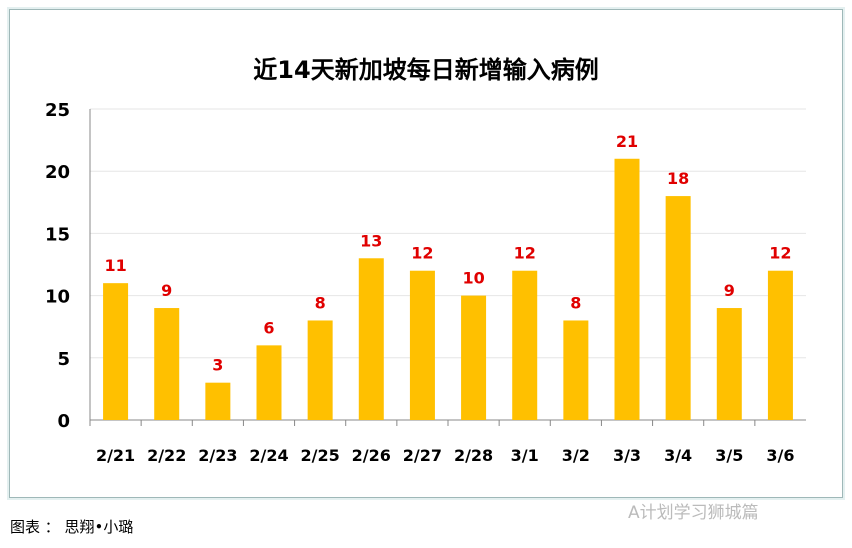  Describe the element at coordinates (115, 455) in the screenshot. I see `x-tick-label: 2/21` at that location.